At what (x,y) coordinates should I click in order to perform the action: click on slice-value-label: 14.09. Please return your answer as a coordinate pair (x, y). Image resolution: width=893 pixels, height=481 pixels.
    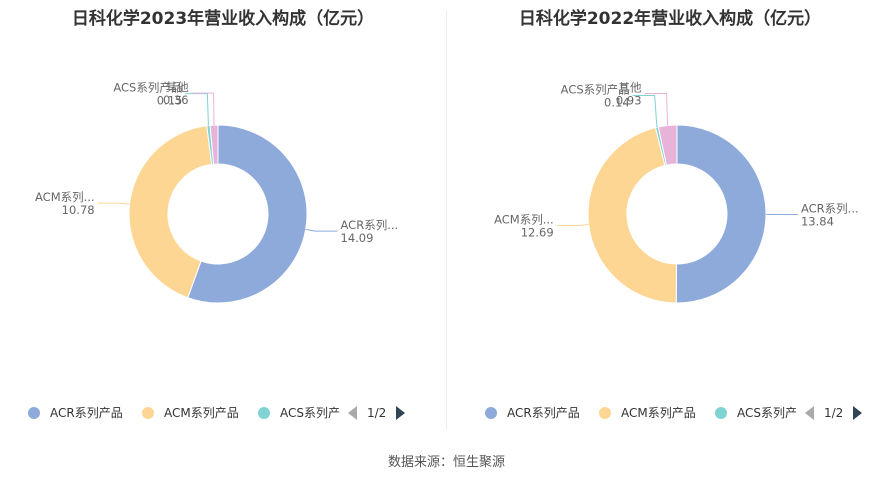
    Looking at the image, I should click on (357, 238).